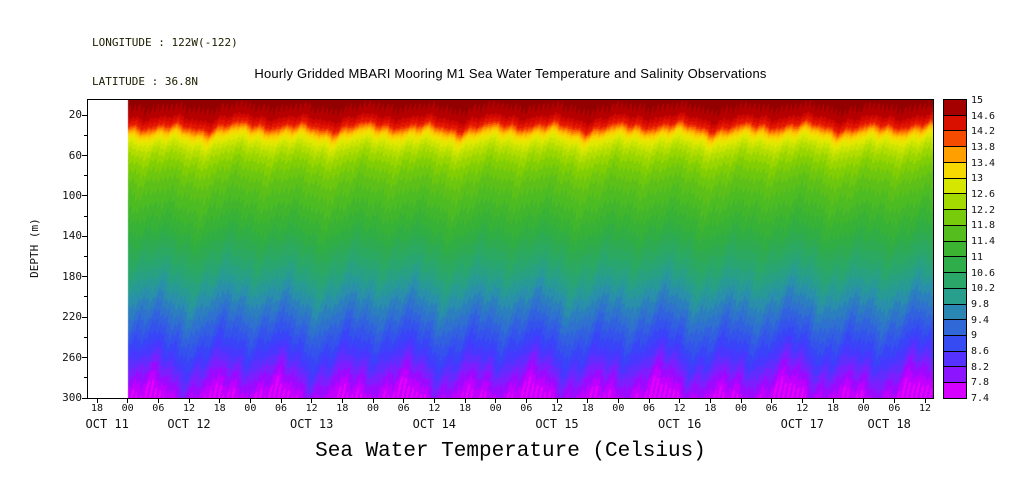  Describe the element at coordinates (977, 179) in the screenshot. I see `colorbar-tick-label: 13` at that location.